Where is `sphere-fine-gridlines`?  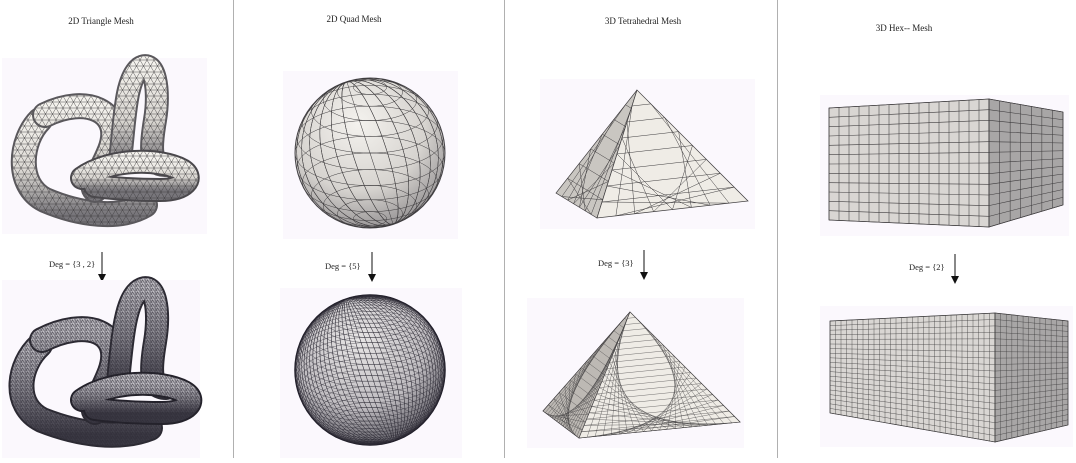
sphere-fine-gridlines is located at coordinates (370, 370).